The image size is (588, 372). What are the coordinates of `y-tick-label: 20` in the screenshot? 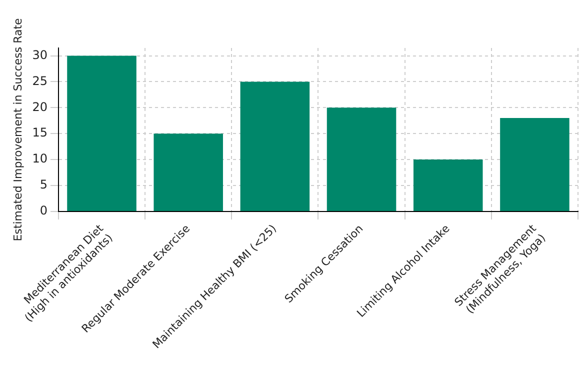 It's located at (40, 107).